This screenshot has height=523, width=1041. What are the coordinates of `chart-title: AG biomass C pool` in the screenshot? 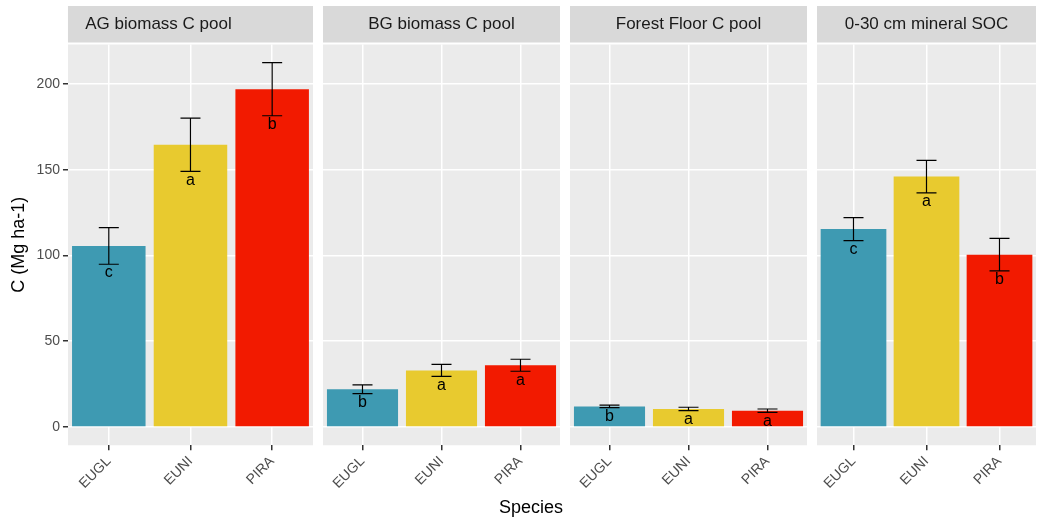 It's located at (158, 23).